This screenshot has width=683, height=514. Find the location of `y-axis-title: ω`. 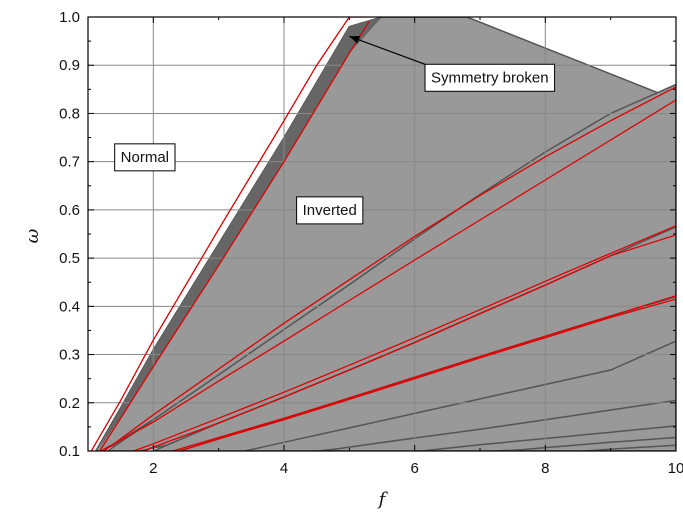

y-axis-title: ω is located at coordinates (32, 235).